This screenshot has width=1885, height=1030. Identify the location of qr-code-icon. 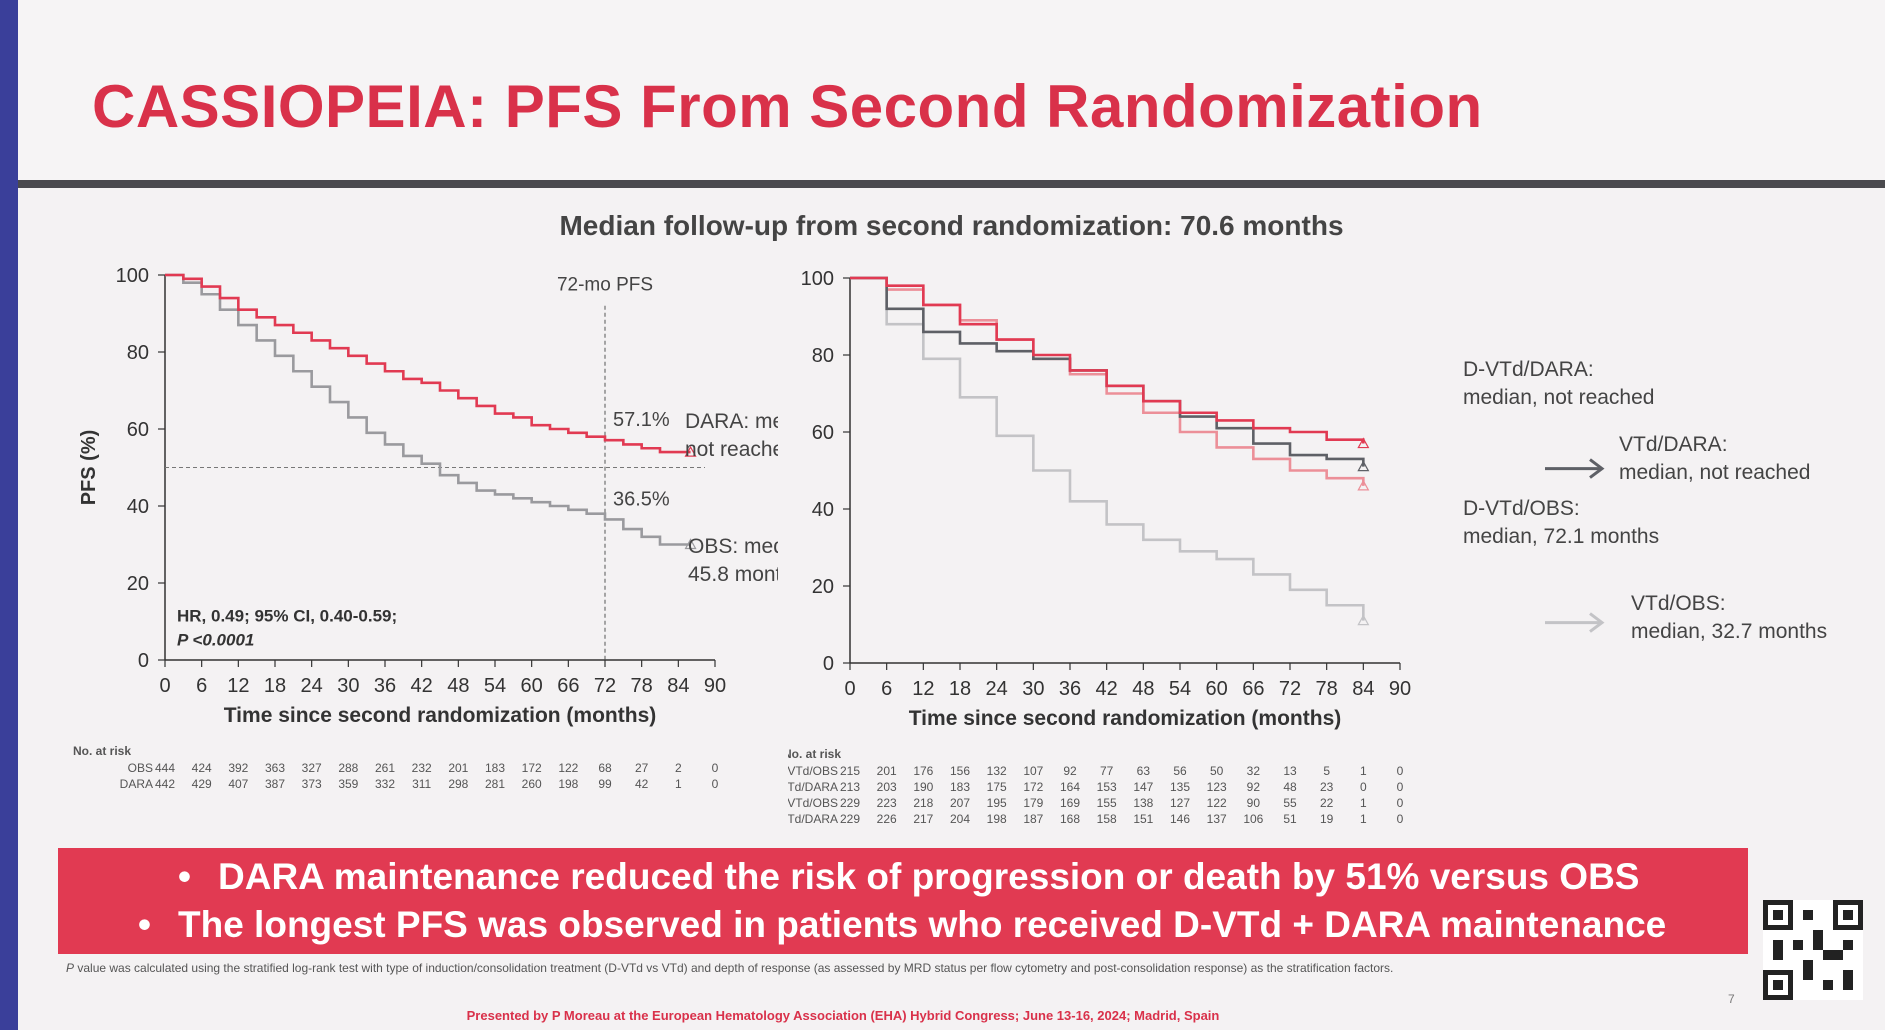
(1813, 950).